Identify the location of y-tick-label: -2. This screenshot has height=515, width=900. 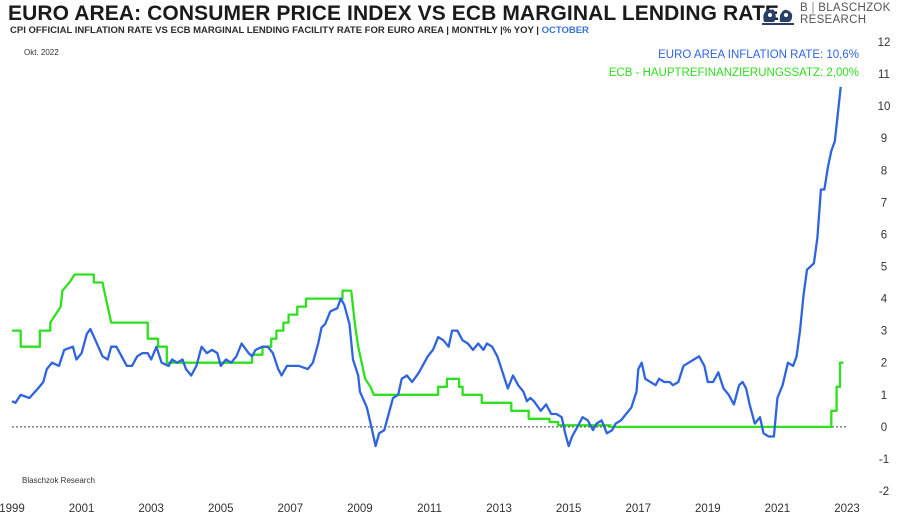
(884, 492).